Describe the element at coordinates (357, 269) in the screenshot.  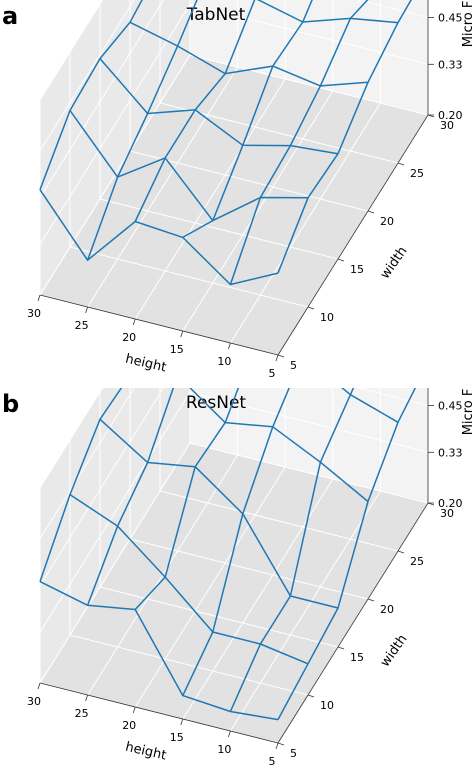
I see `width-tick-label: 15` at that location.